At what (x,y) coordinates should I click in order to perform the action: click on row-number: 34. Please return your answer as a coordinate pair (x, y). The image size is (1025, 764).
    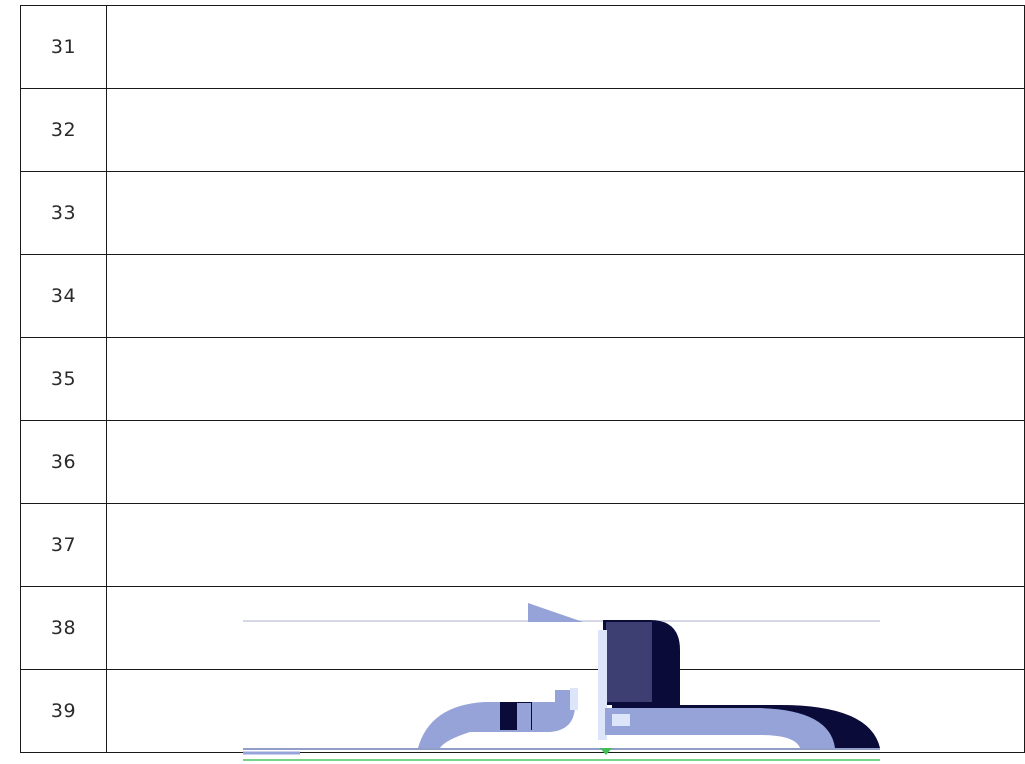
    Looking at the image, I should click on (63, 296).